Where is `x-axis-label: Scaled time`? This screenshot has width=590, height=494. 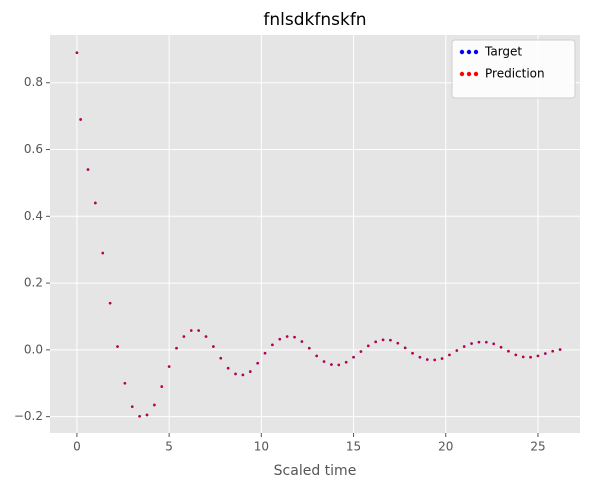
x-axis-label: Scaled time is located at coordinates (315, 471).